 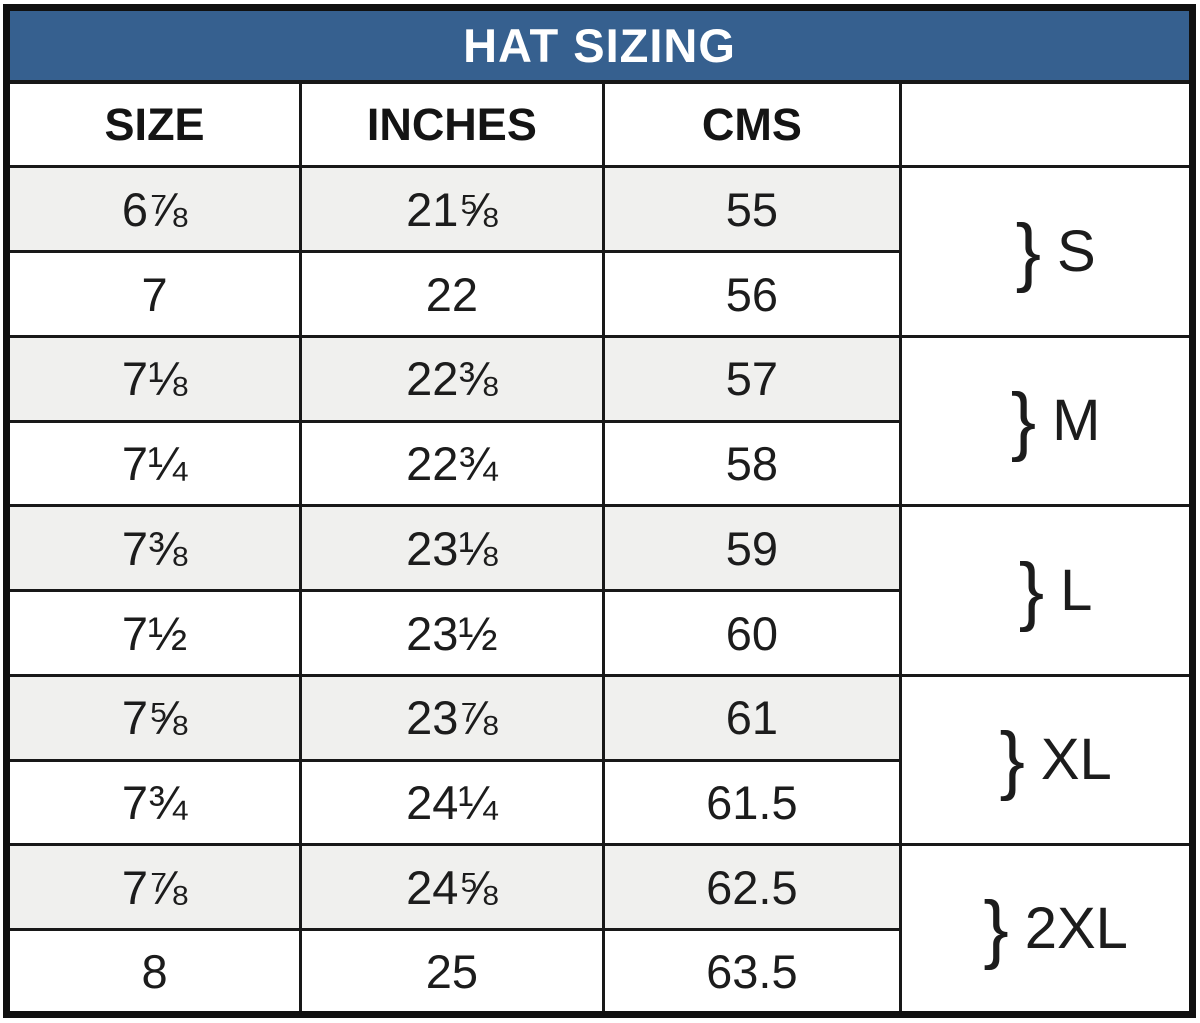 What do you see at coordinates (452, 209) in the screenshot?
I see `inches-cell: 21⅝` at bounding box center [452, 209].